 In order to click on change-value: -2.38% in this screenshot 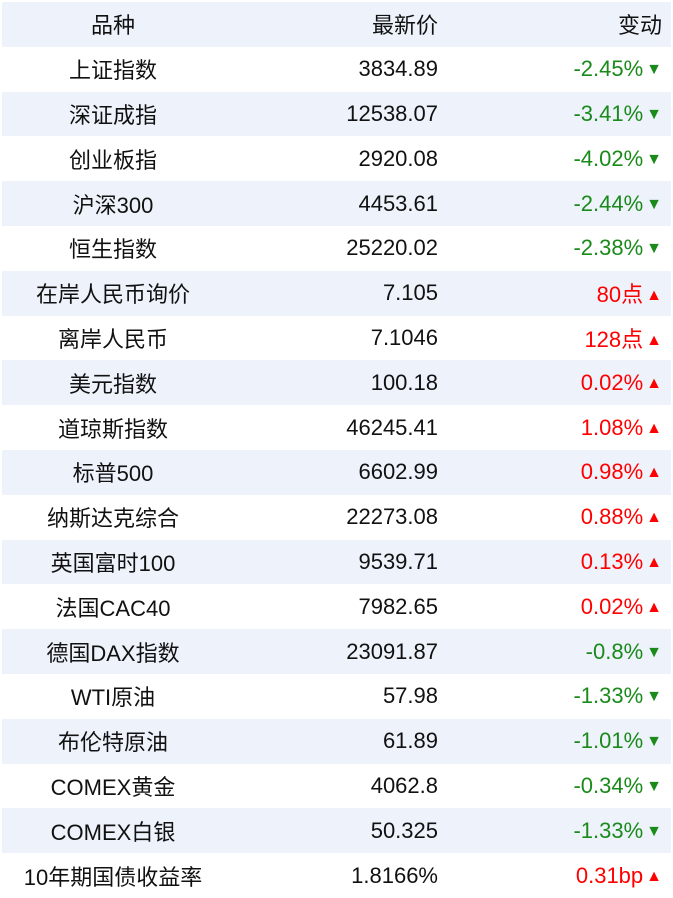, I will do `click(608, 248)`.